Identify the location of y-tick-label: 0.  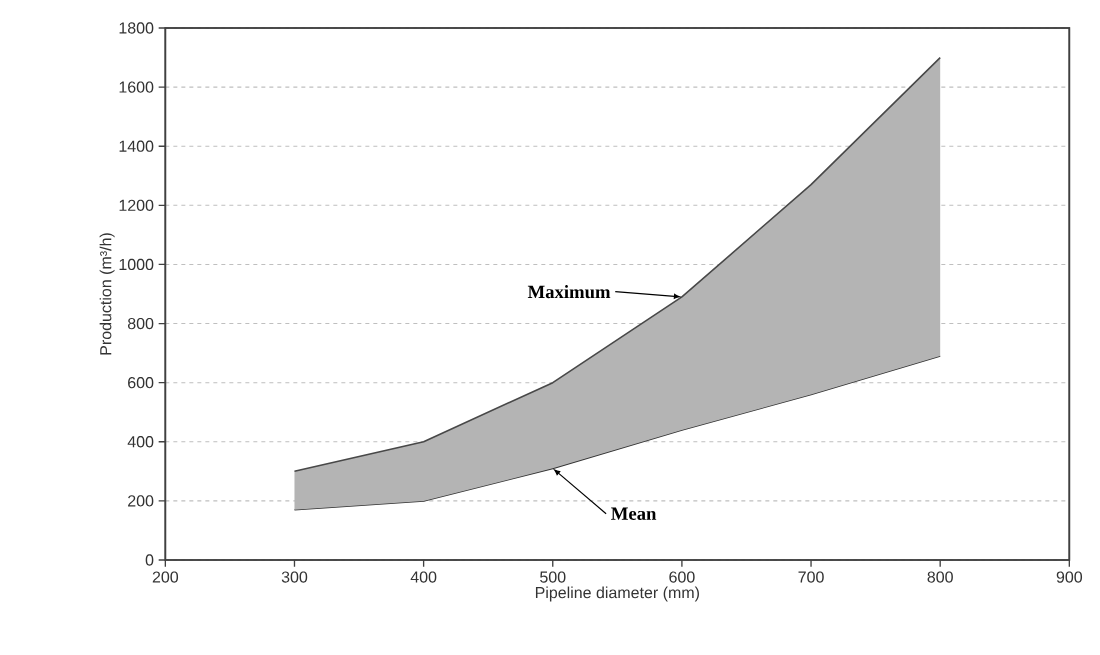
(149, 560).